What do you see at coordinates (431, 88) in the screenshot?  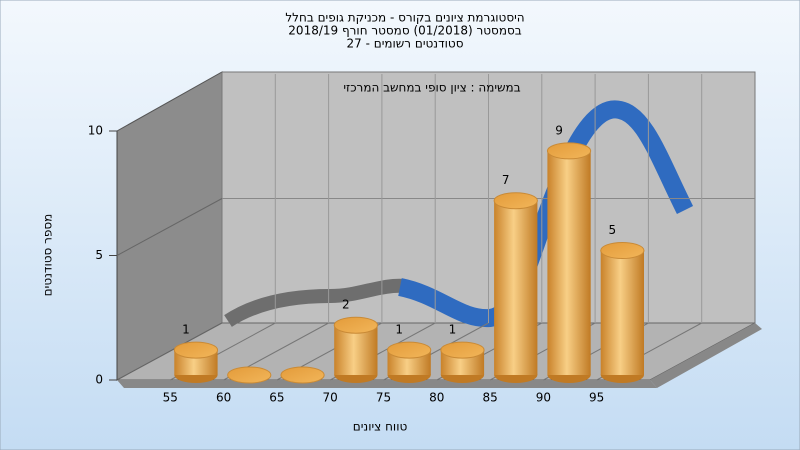 I see `annotation: במשימה : ציון סופי במחשב המרכזי` at bounding box center [431, 88].